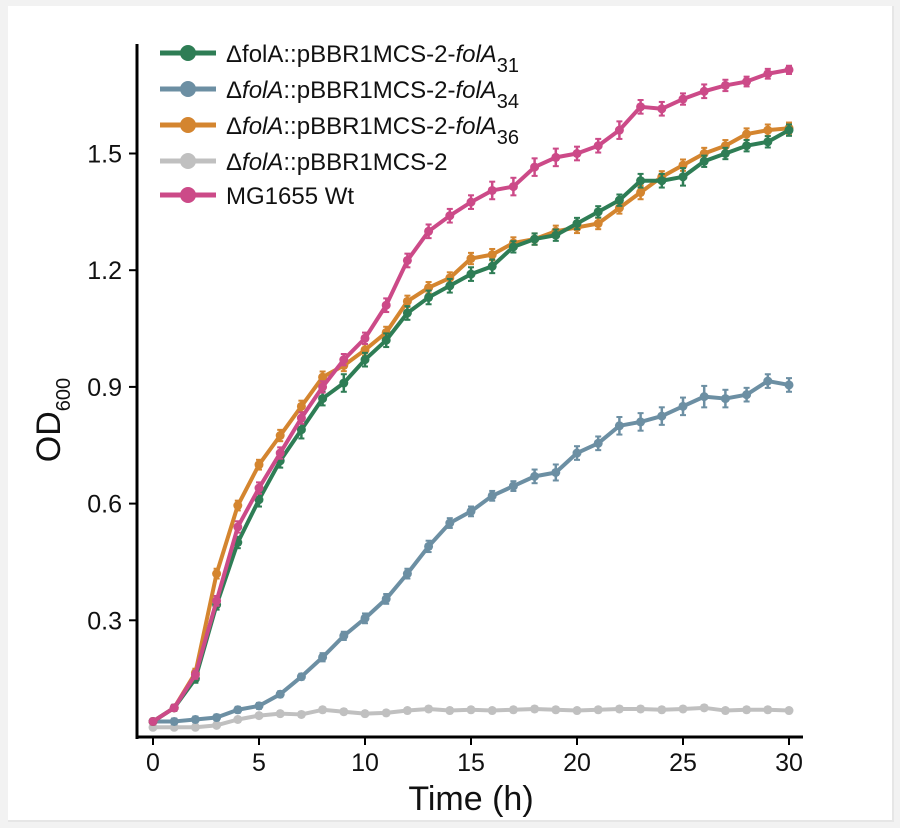 The width and height of the screenshot is (900, 828). I want to click on legend-label: ΔfolA::pBBR1MCS-2, so click(336, 162).